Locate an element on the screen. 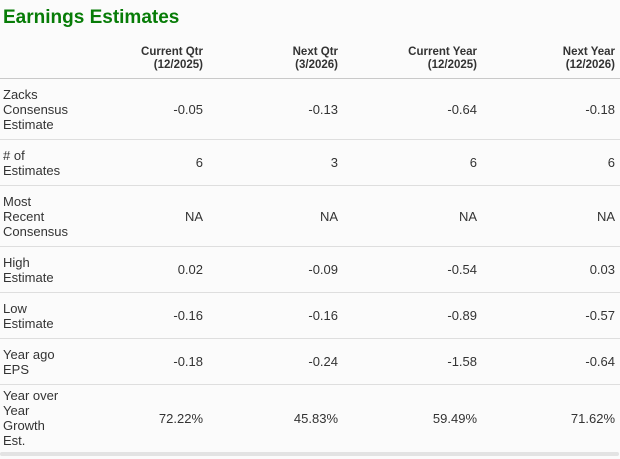  cell-value: 45.83% is located at coordinates (315, 418).